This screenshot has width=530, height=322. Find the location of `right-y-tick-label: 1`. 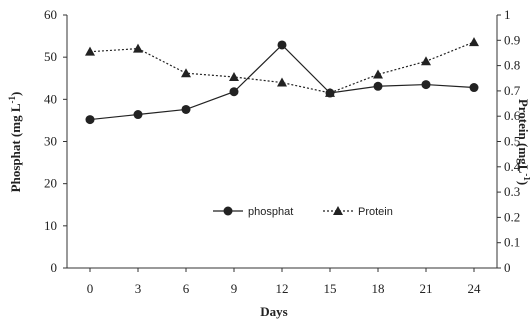

right-y-tick-label: 1 is located at coordinates (507, 14).